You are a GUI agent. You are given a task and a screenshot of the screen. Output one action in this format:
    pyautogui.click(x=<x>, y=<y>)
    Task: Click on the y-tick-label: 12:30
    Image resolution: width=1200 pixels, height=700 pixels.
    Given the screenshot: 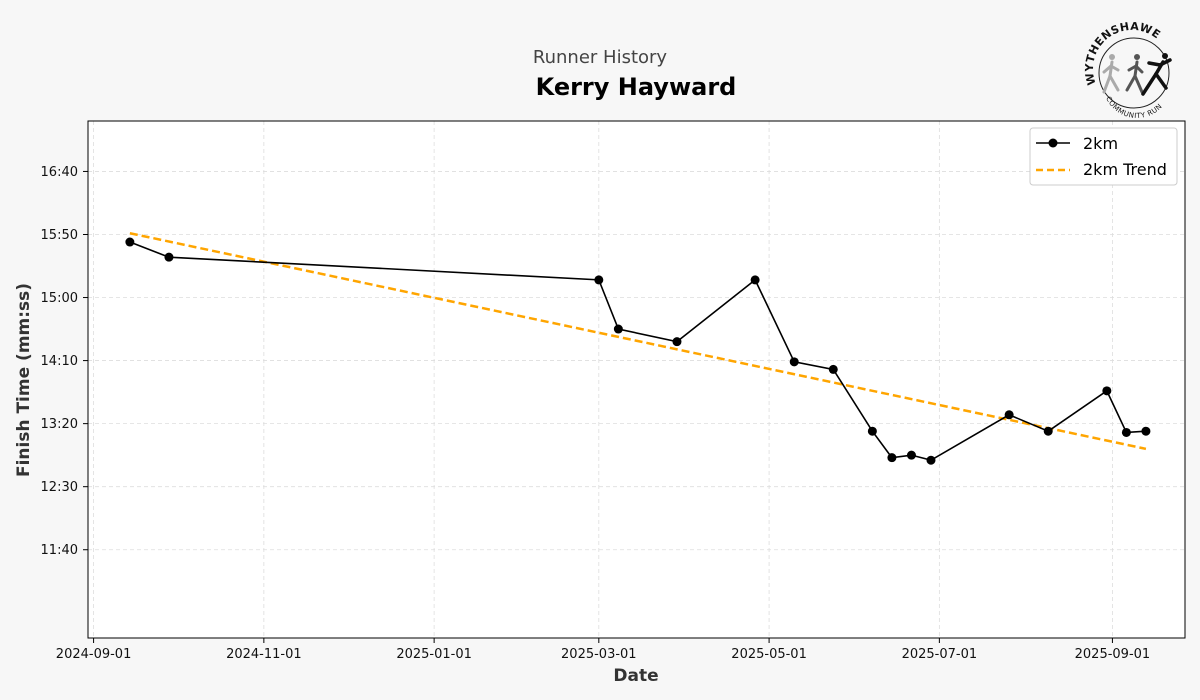 What is the action you would take?
    pyautogui.click(x=59, y=487)
    